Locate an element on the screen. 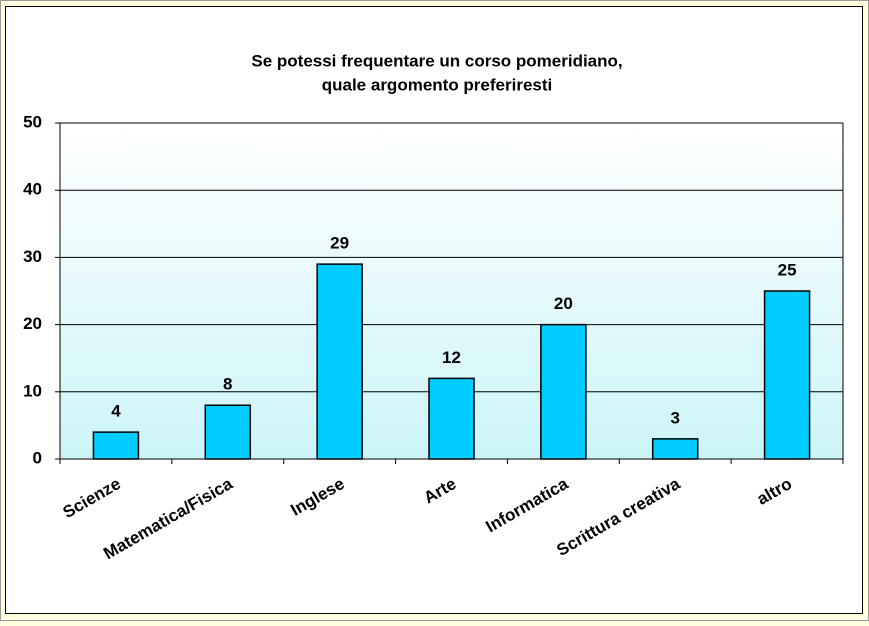 The height and width of the screenshot is (626, 869). y-tick-label: 10 is located at coordinates (32, 390).